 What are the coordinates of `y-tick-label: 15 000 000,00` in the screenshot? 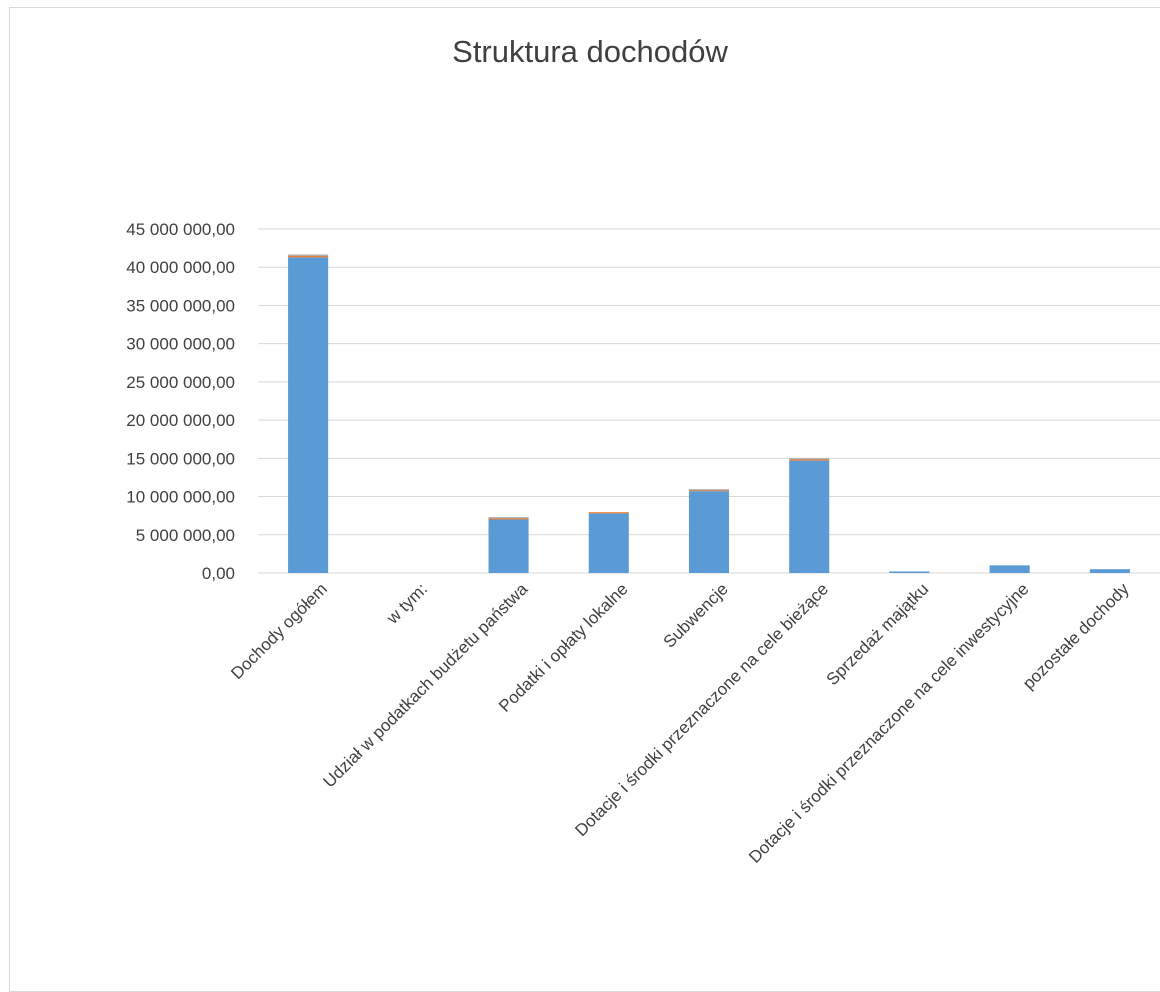 It's located at (180, 458).